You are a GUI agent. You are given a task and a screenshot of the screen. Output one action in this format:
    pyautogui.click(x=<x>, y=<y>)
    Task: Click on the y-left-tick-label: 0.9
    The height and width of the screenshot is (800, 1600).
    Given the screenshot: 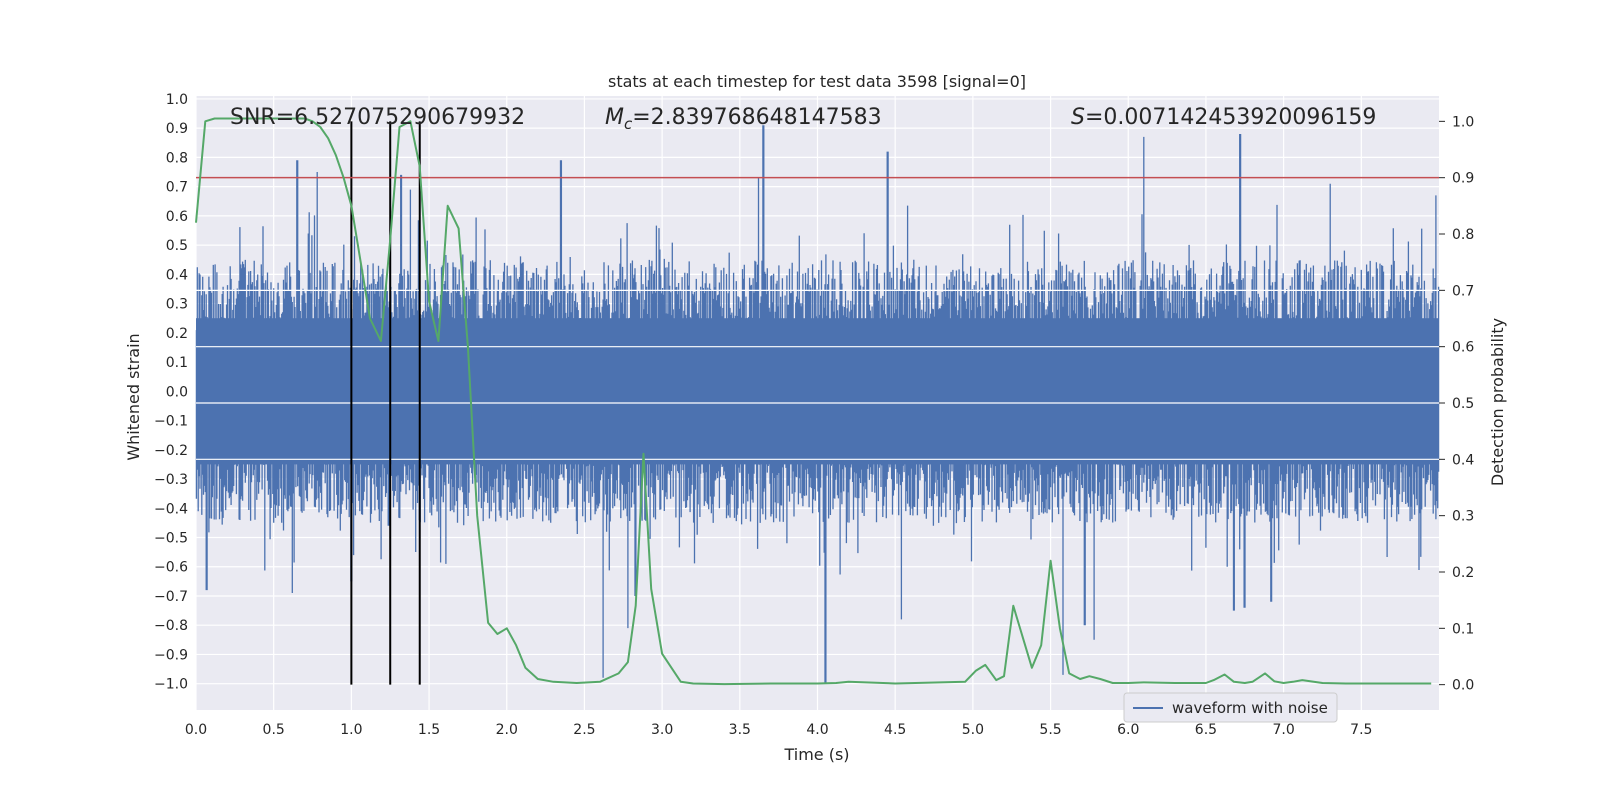 What is the action you would take?
    pyautogui.click(x=177, y=129)
    